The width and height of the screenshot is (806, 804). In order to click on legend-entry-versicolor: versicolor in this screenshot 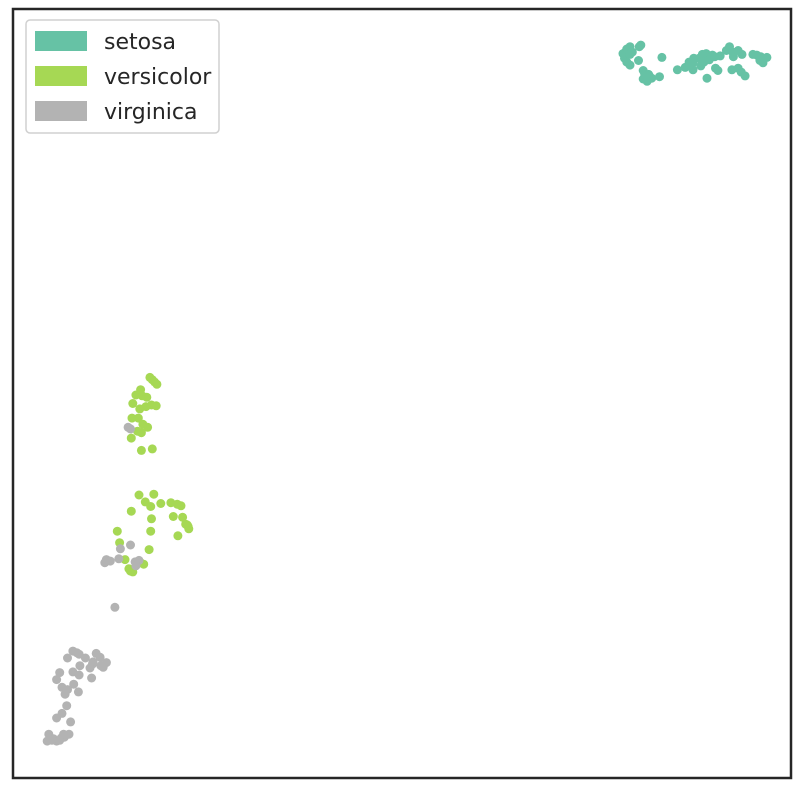, I will do `click(123, 77)`.